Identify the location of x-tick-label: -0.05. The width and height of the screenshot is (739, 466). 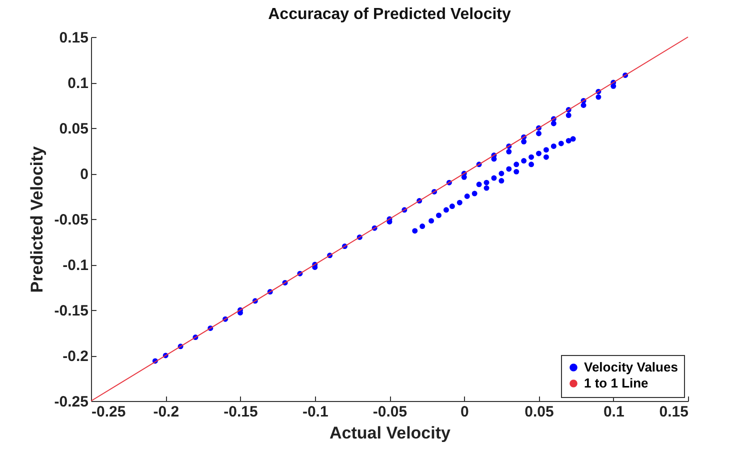
(390, 412).